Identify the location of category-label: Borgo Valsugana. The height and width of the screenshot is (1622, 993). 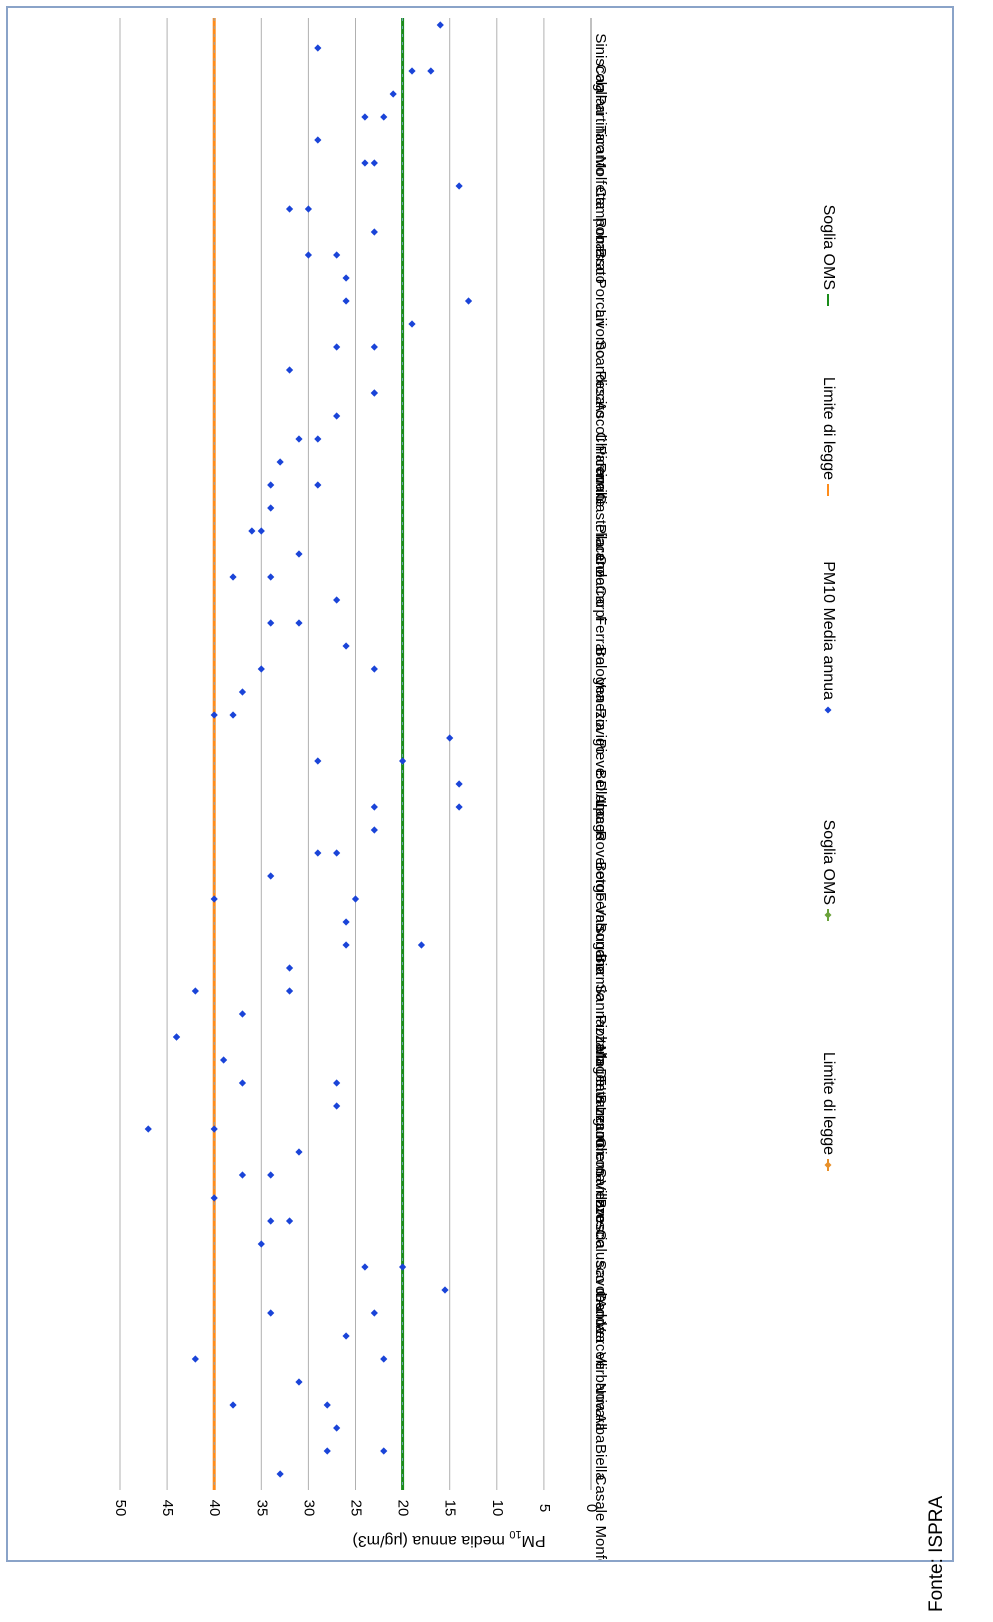
(600, 918).